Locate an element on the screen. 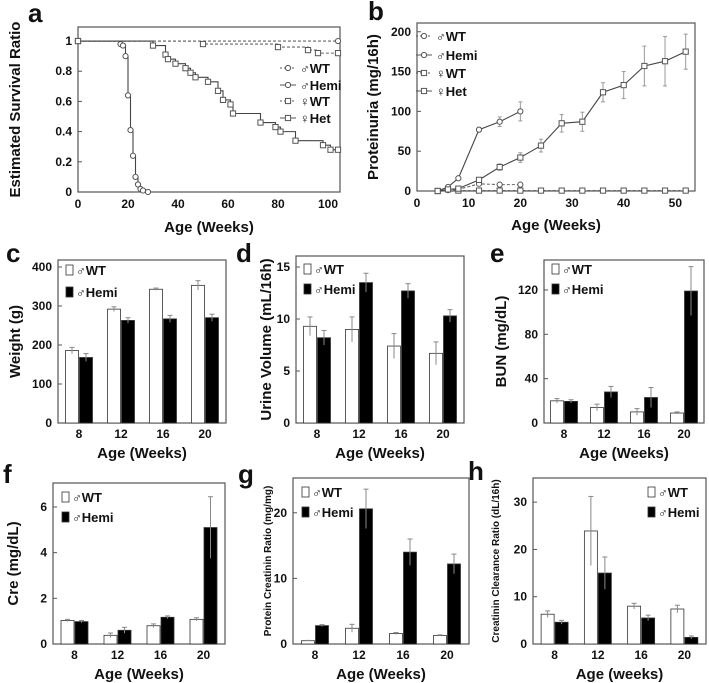 The image size is (709, 683). y-axis-label: BUN (mg/dL) is located at coordinates (501, 342).